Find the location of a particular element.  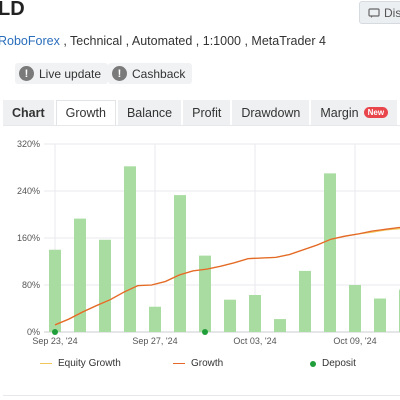

cashback-chip: ! Cashback is located at coordinates (150, 73).